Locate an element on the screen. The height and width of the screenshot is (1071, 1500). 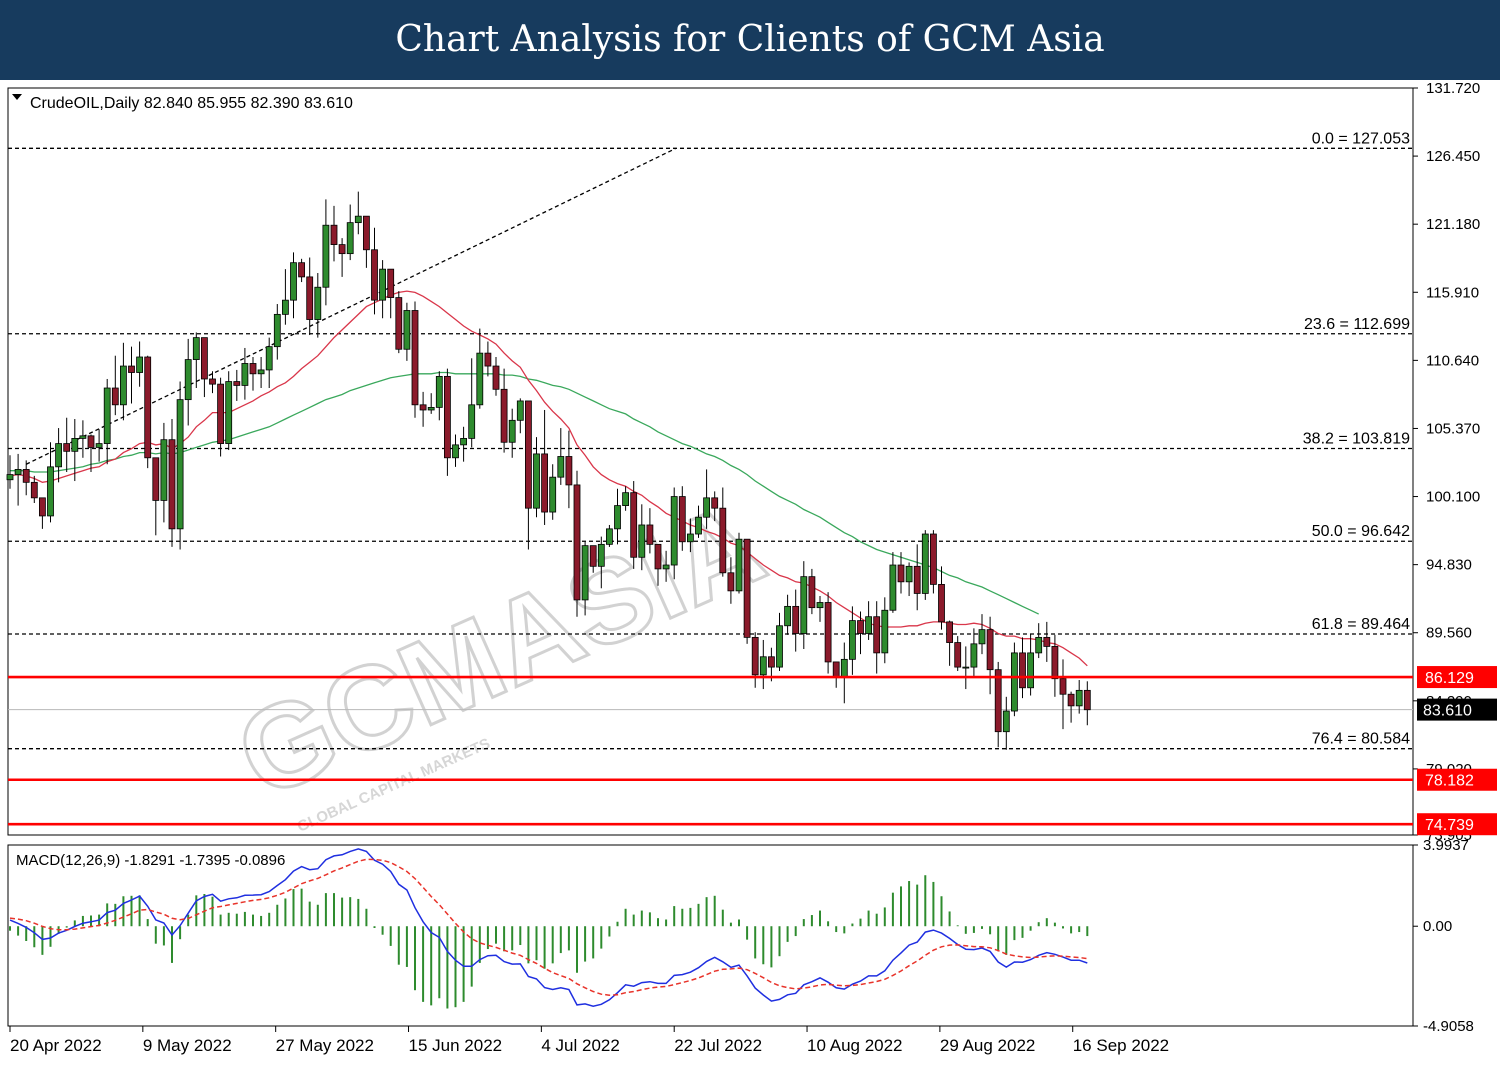
price-tick-label: 126.450 is located at coordinates (1453, 156).